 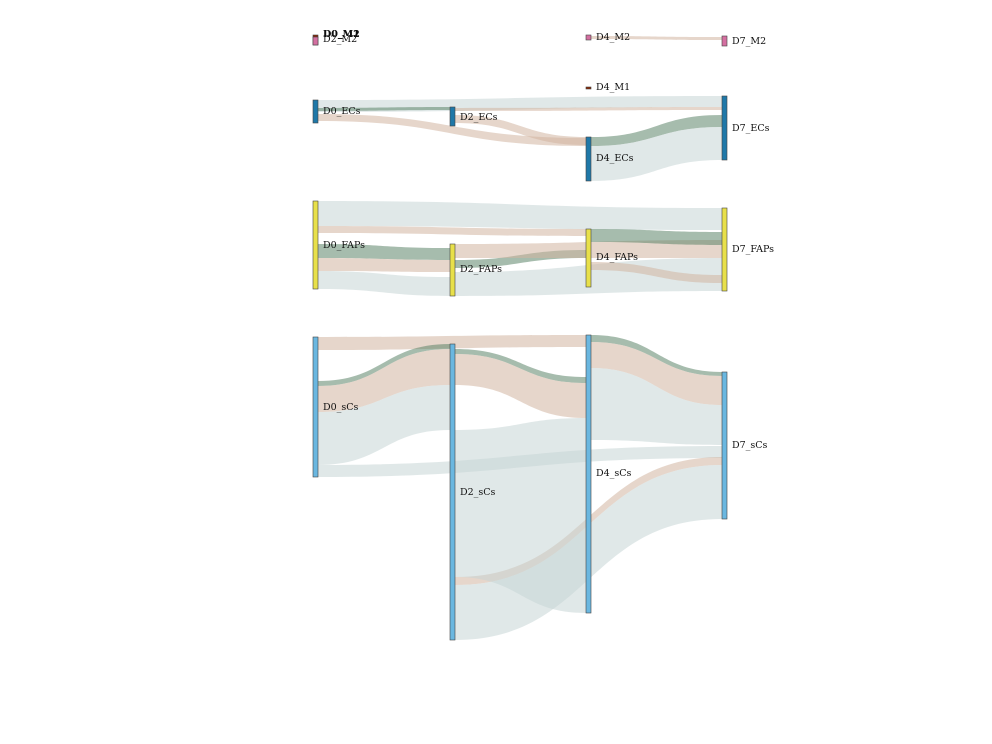 I want to click on node-D7_FAPs, so click(x=724, y=249).